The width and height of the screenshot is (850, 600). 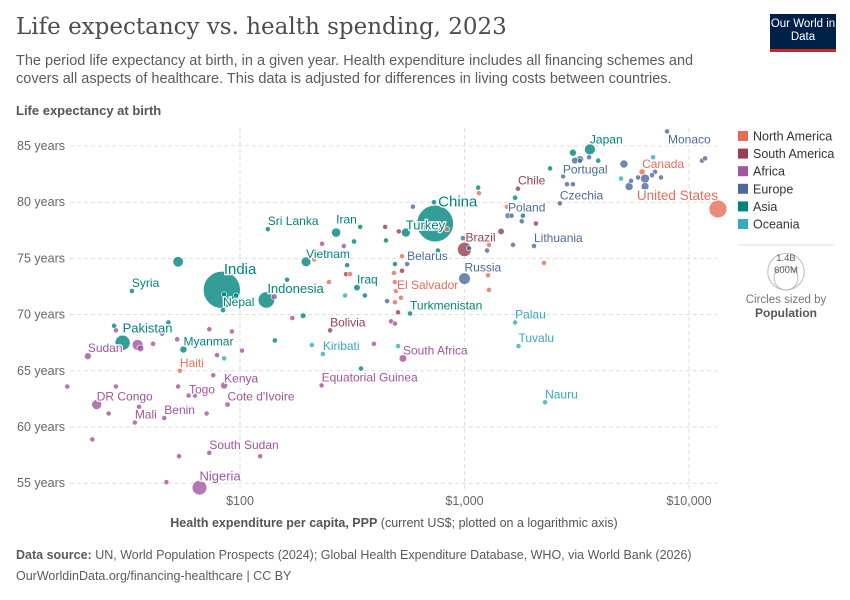 What do you see at coordinates (786, 300) in the screenshot?
I see `size-legend-title: Circles sized by` at bounding box center [786, 300].